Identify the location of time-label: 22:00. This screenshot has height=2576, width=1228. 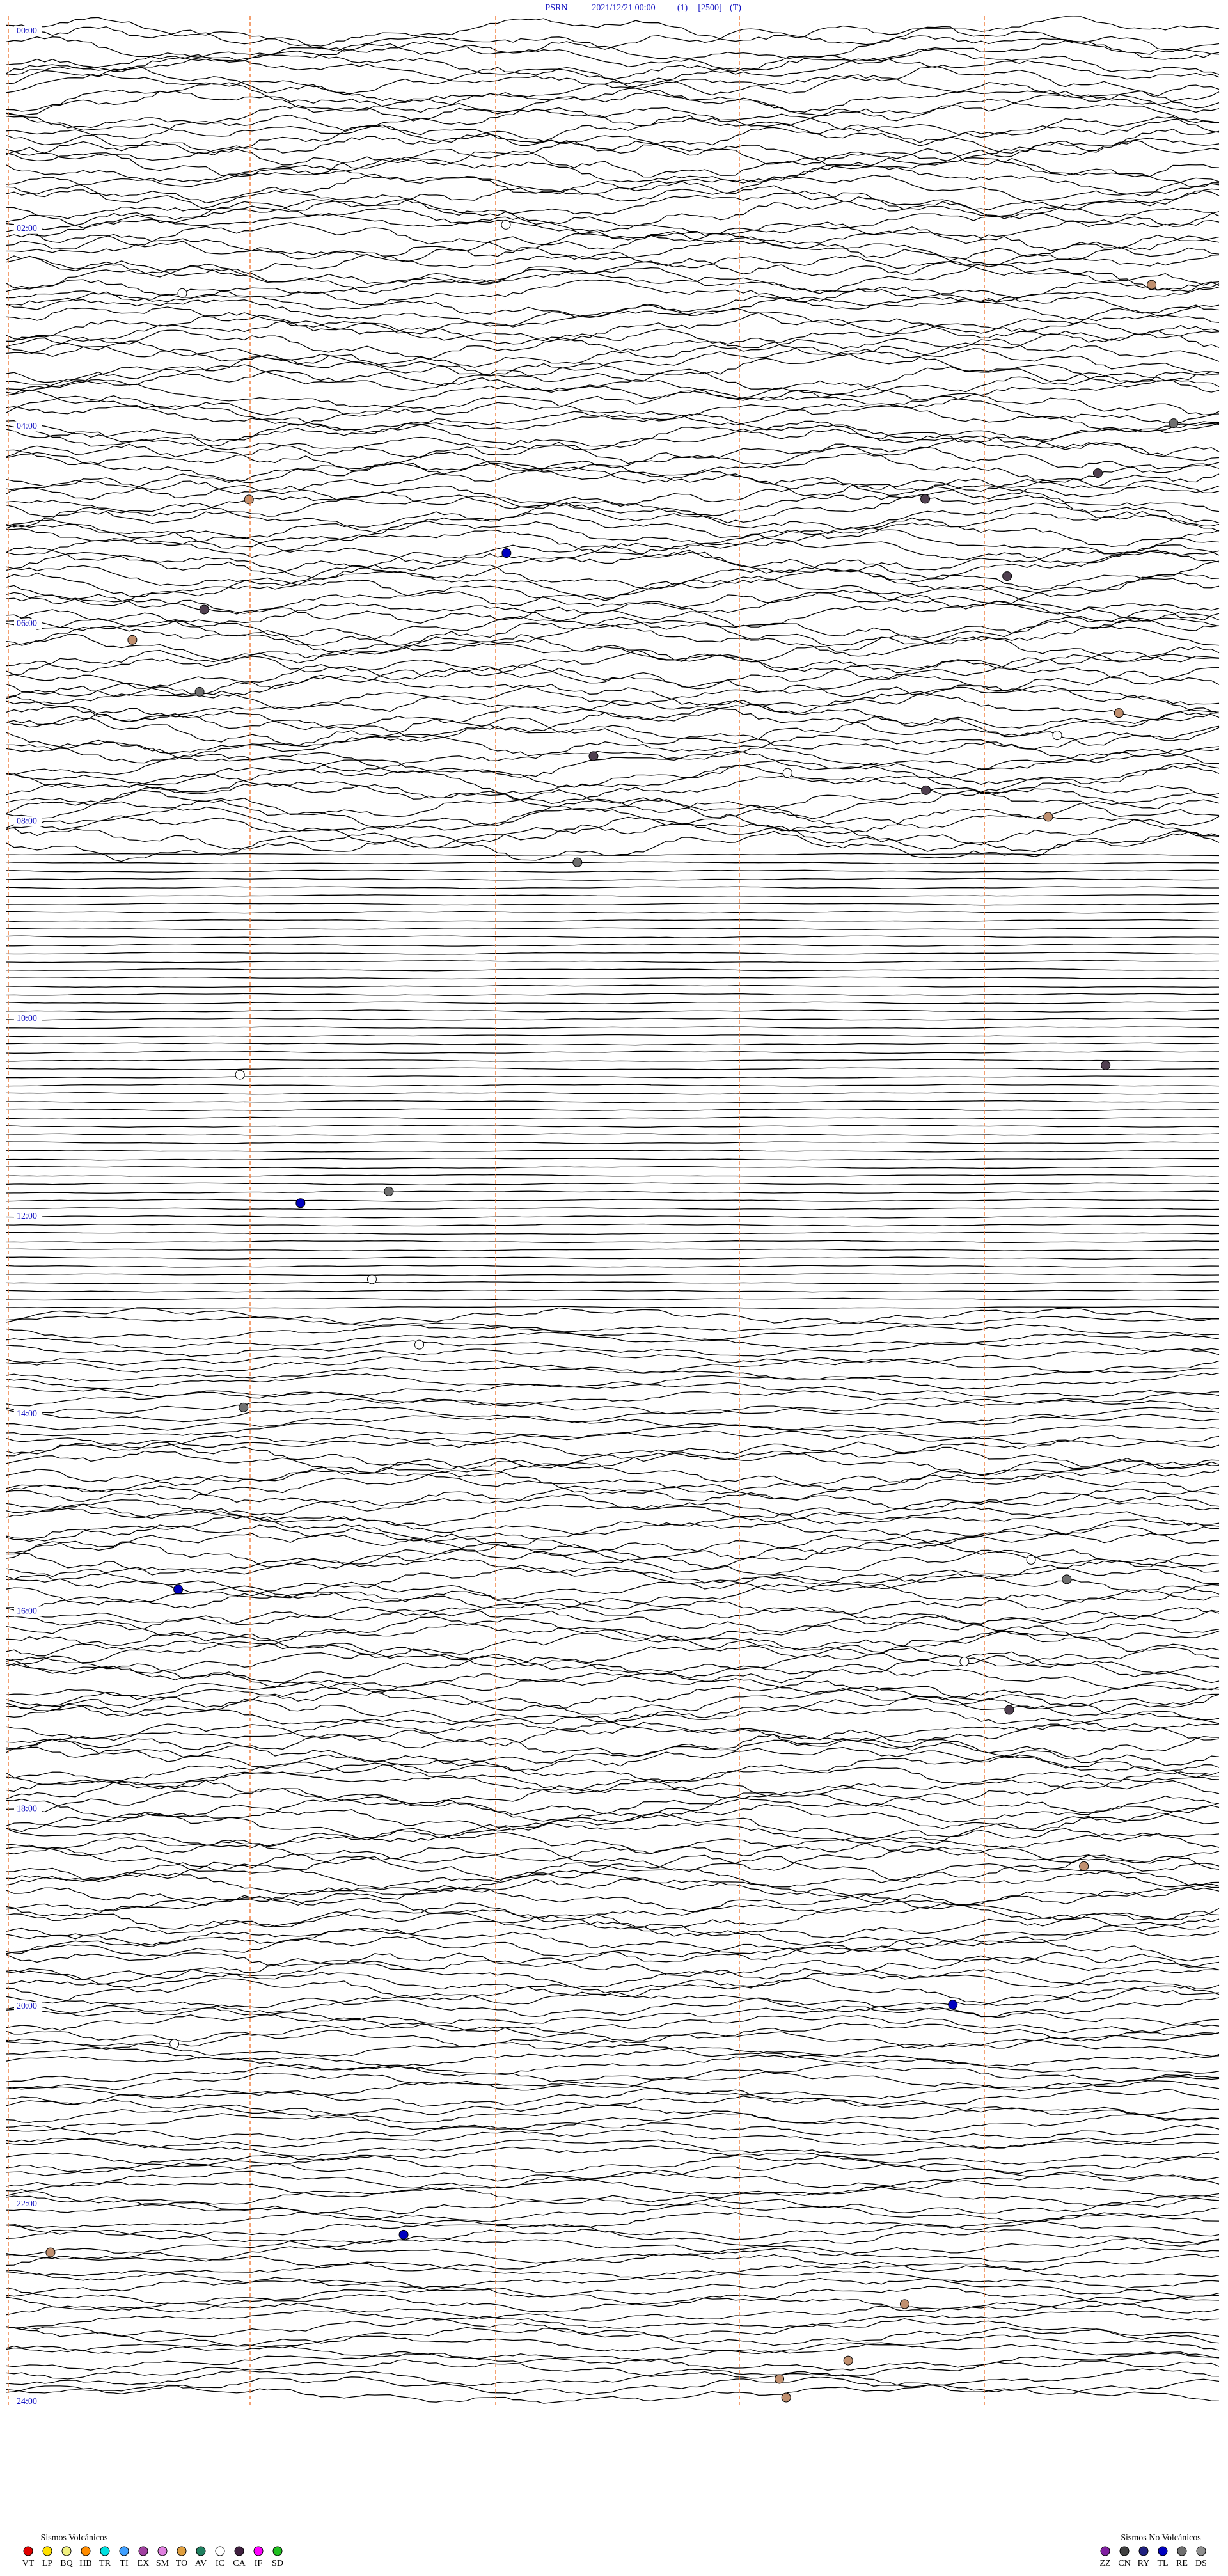
(27, 2204).